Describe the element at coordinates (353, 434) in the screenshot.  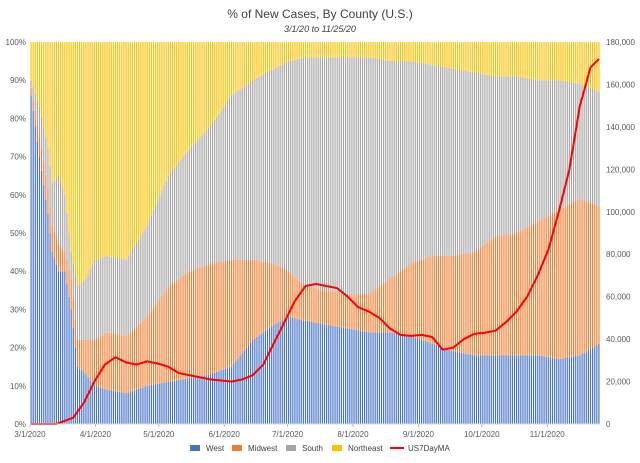
I see `x-tick-label: 8/1/2020` at that location.